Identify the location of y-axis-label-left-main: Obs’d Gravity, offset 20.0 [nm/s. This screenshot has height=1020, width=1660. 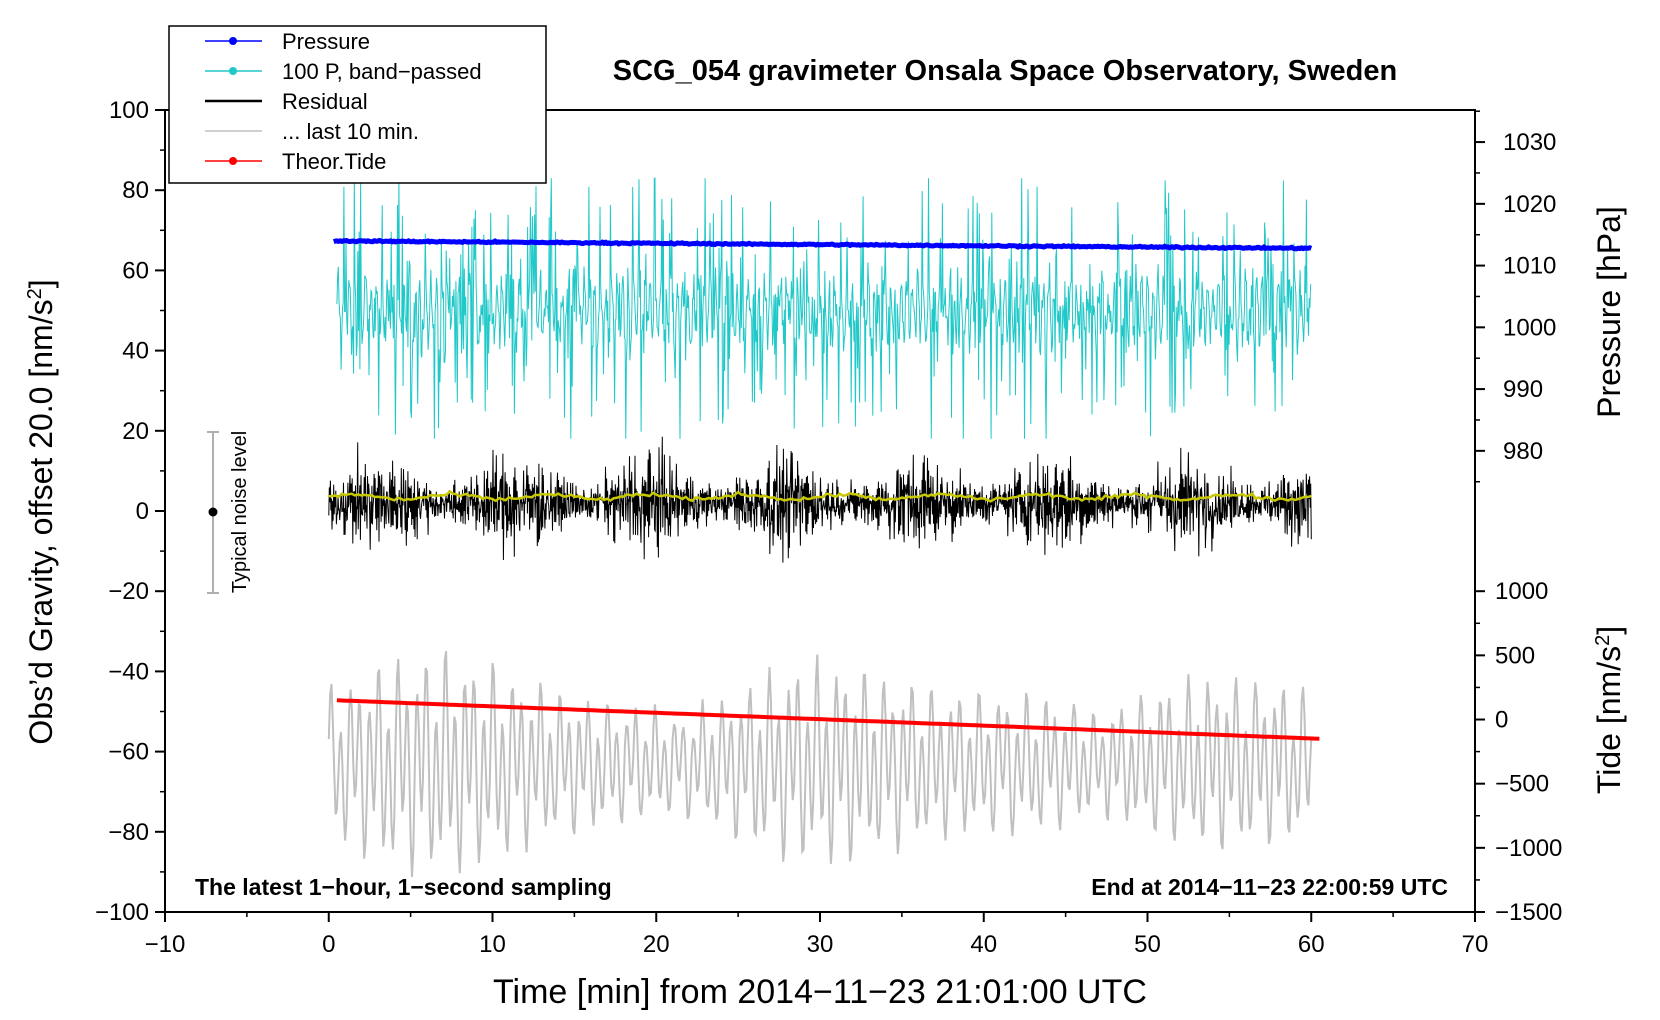
(41, 521).